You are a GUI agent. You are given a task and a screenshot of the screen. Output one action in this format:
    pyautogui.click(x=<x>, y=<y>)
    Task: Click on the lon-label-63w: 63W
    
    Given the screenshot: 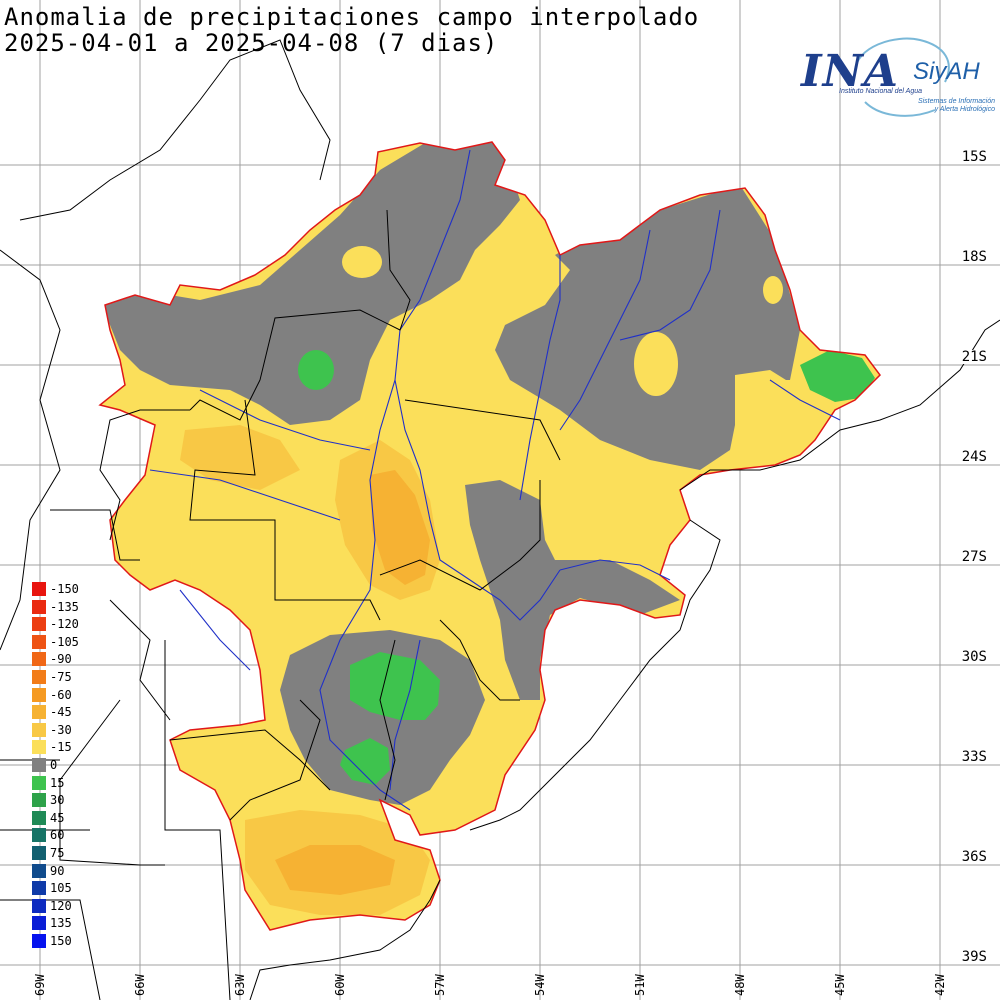 What is the action you would take?
    pyautogui.click(x=240, y=985)
    